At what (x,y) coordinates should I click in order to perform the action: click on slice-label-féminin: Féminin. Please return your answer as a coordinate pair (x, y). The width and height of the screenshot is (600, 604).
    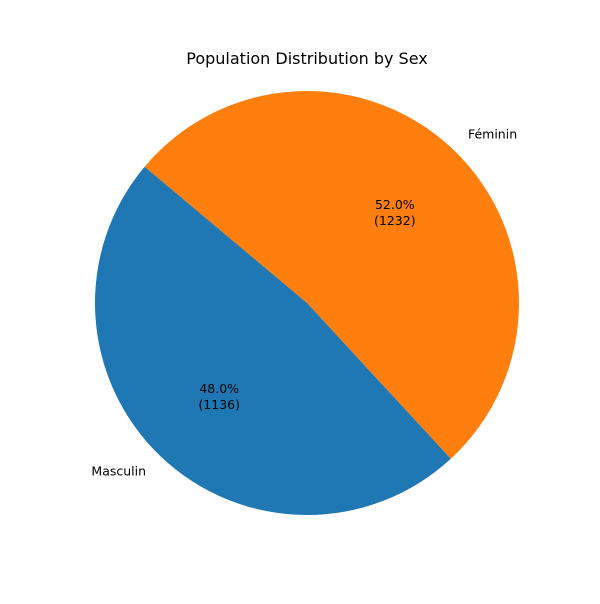
    Looking at the image, I should click on (492, 133).